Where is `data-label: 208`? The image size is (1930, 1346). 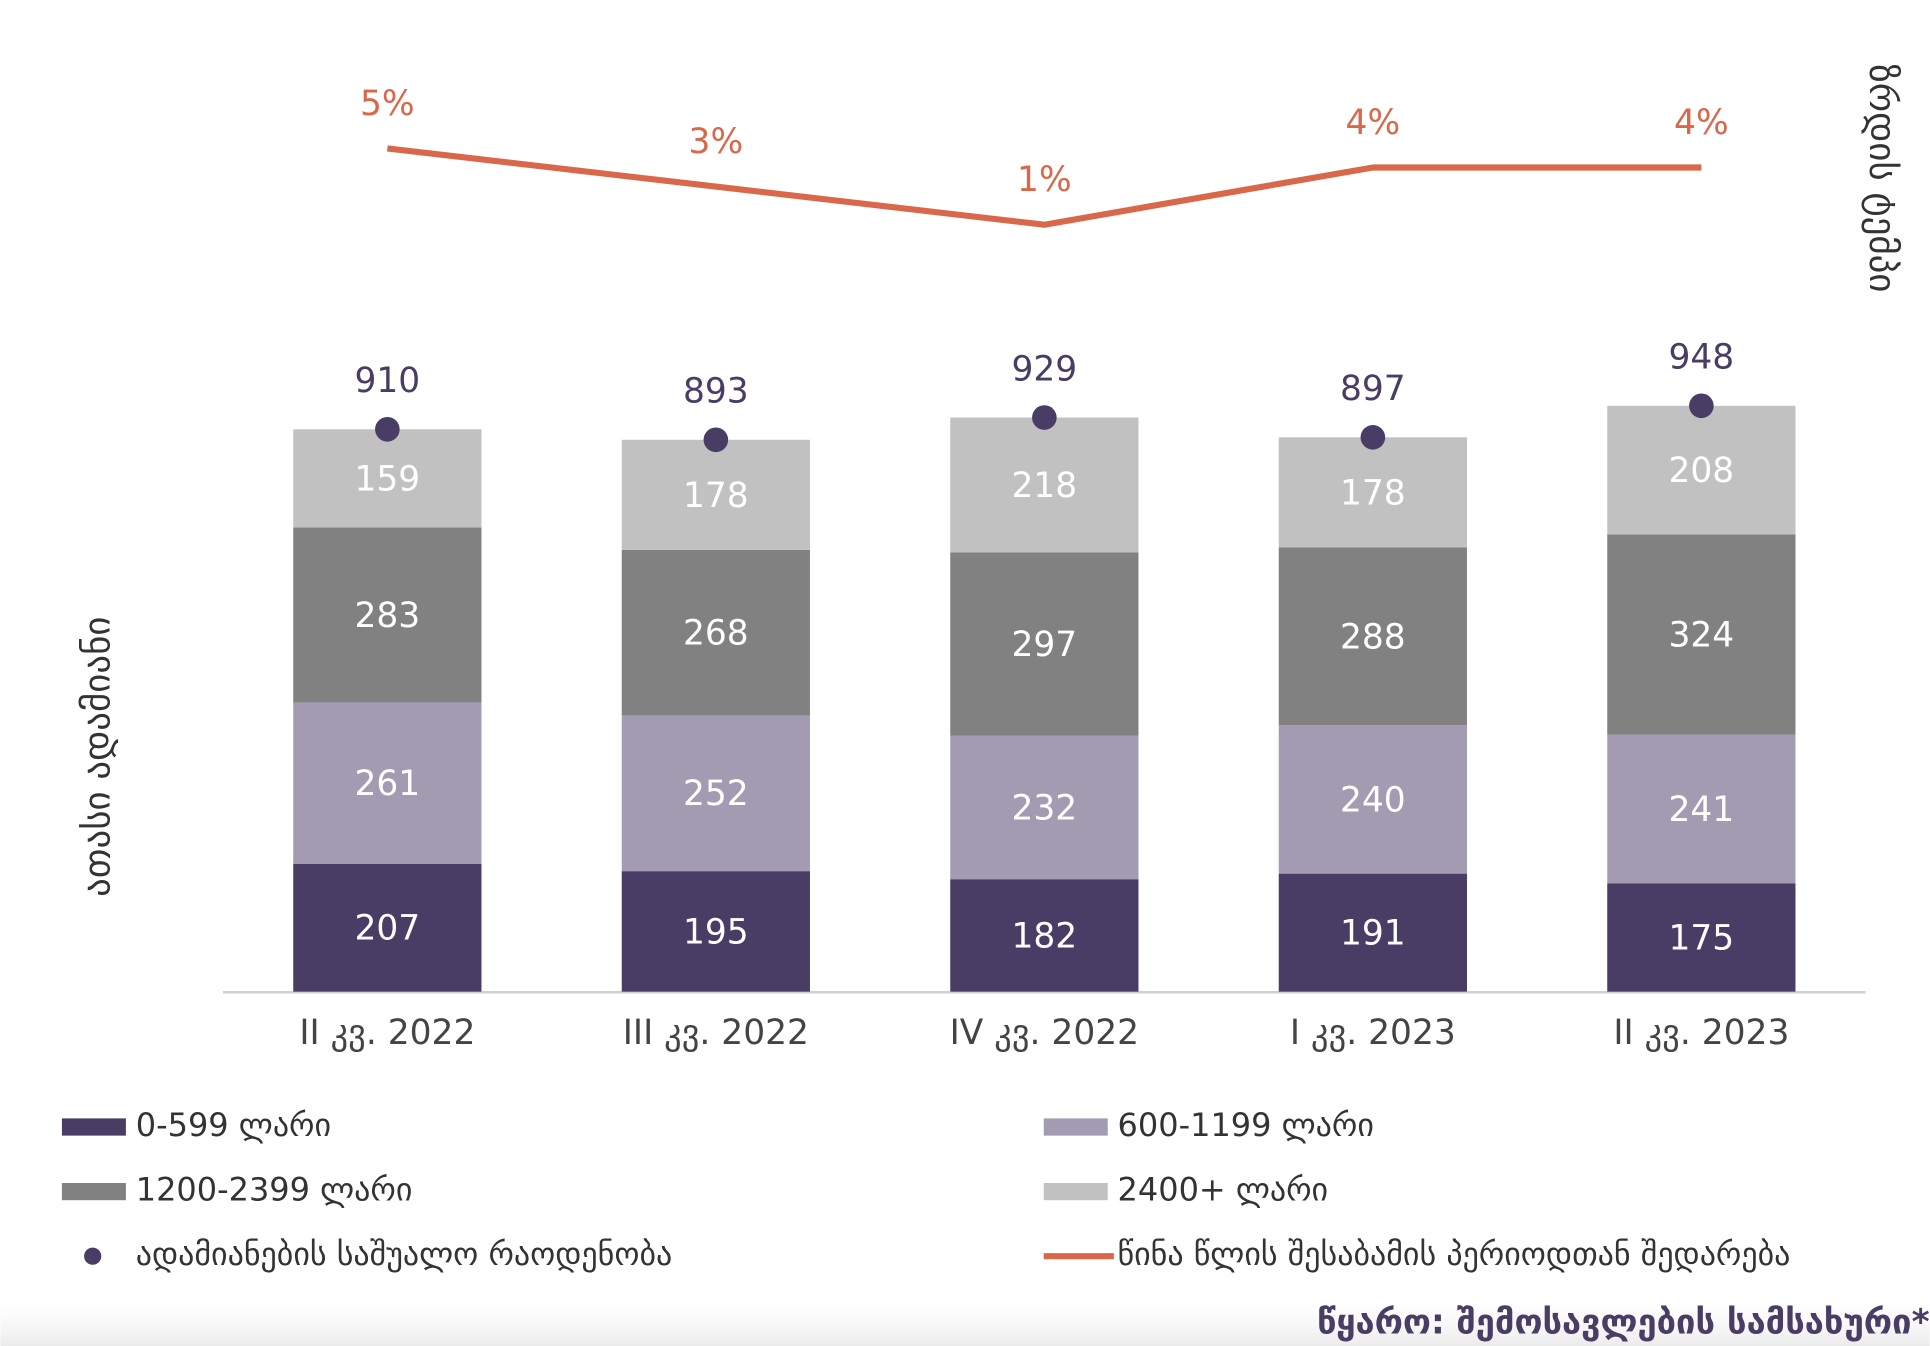 data-label: 208 is located at coordinates (1701, 471).